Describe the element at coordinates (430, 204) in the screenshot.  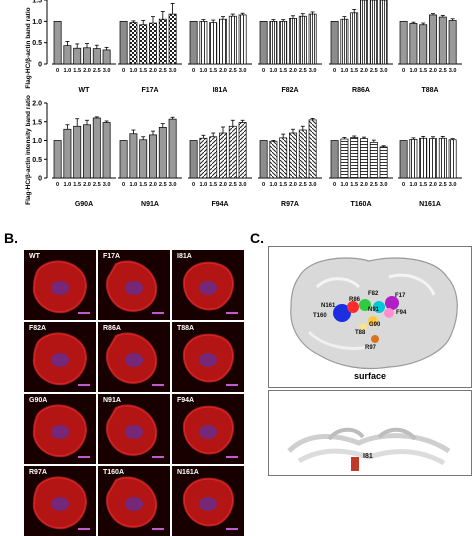
I see `group-label: N161A` at that location.